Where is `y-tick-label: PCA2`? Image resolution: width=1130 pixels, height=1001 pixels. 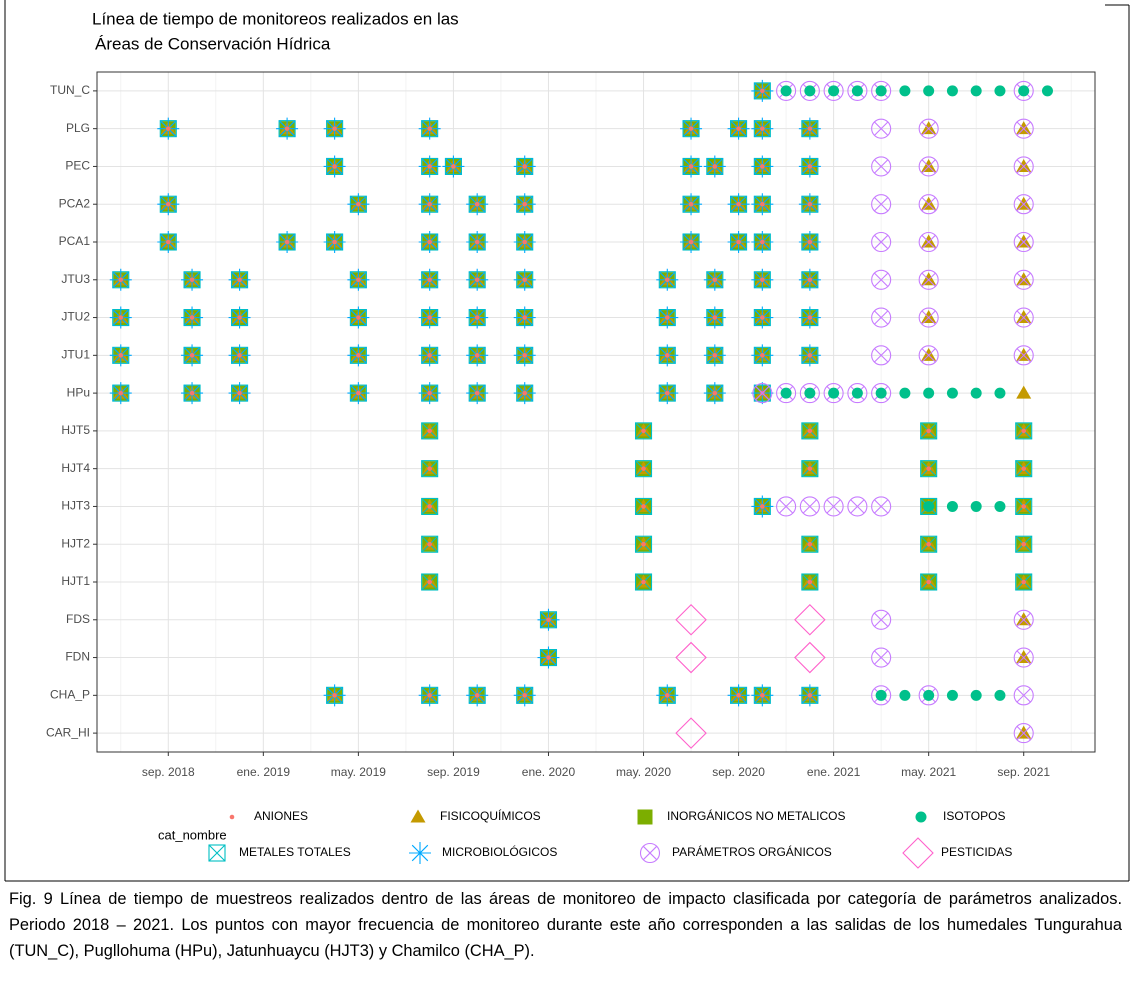 y-tick-label: PCA2 is located at coordinates (75, 203).